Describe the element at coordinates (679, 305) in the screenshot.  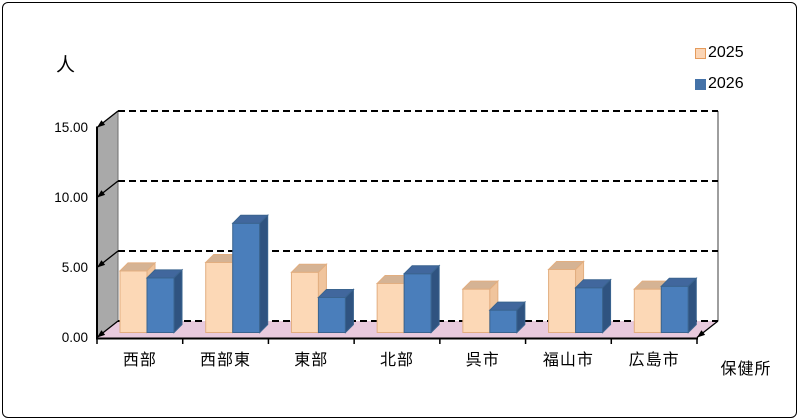
I see `bar-2026-広島市` at that location.